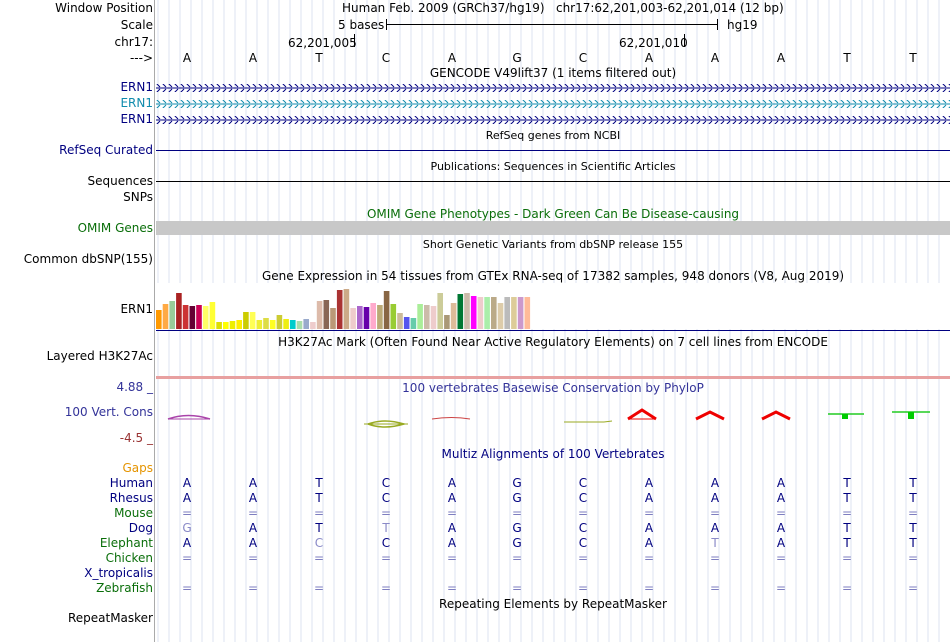 This screenshot has height=642, width=950. What do you see at coordinates (553, 588) in the screenshot?
I see `alignment-zebrafish: = = = = = = = = = = = =` at bounding box center [553, 588].